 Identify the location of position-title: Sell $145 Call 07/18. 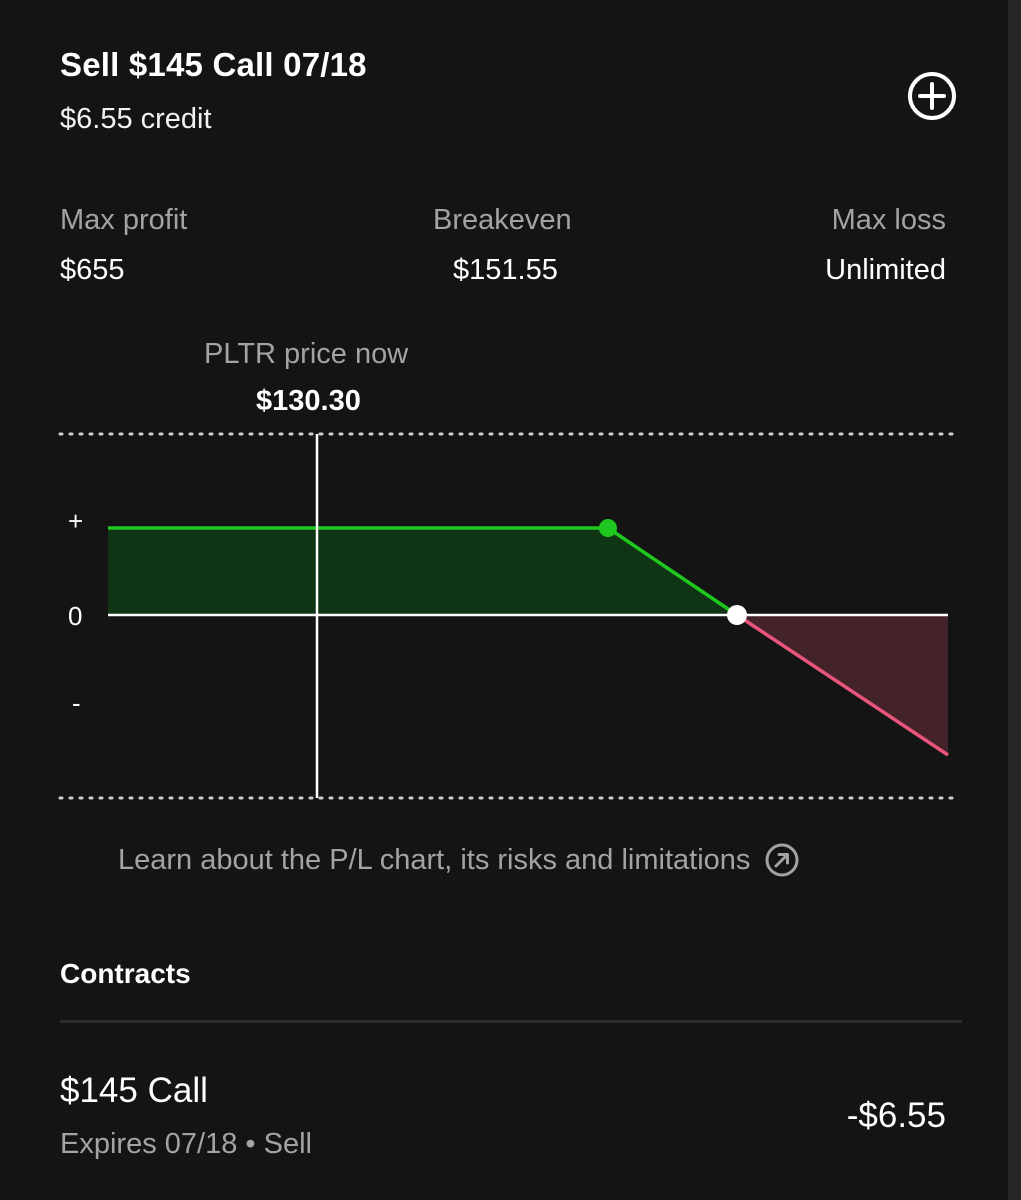
(213, 64).